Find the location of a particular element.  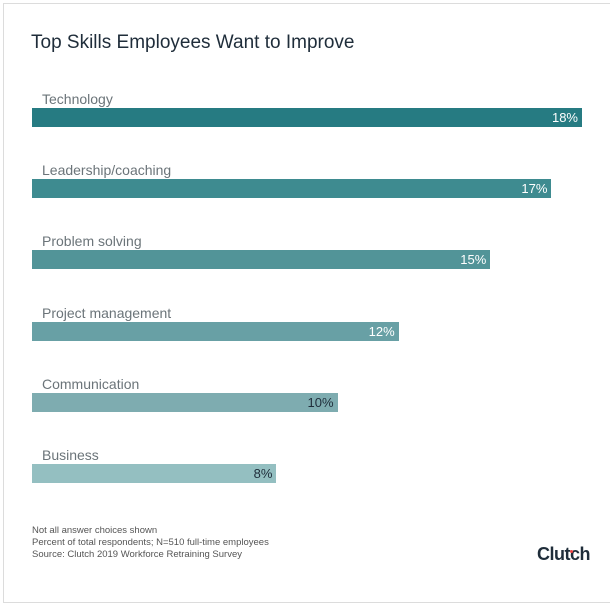

data-label: 8% is located at coordinates (263, 473).